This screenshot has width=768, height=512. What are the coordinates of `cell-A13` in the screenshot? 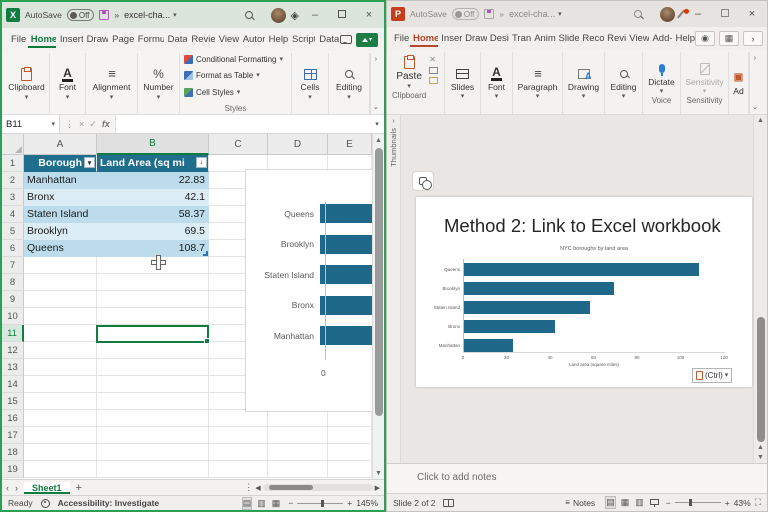 It's located at (60, 367).